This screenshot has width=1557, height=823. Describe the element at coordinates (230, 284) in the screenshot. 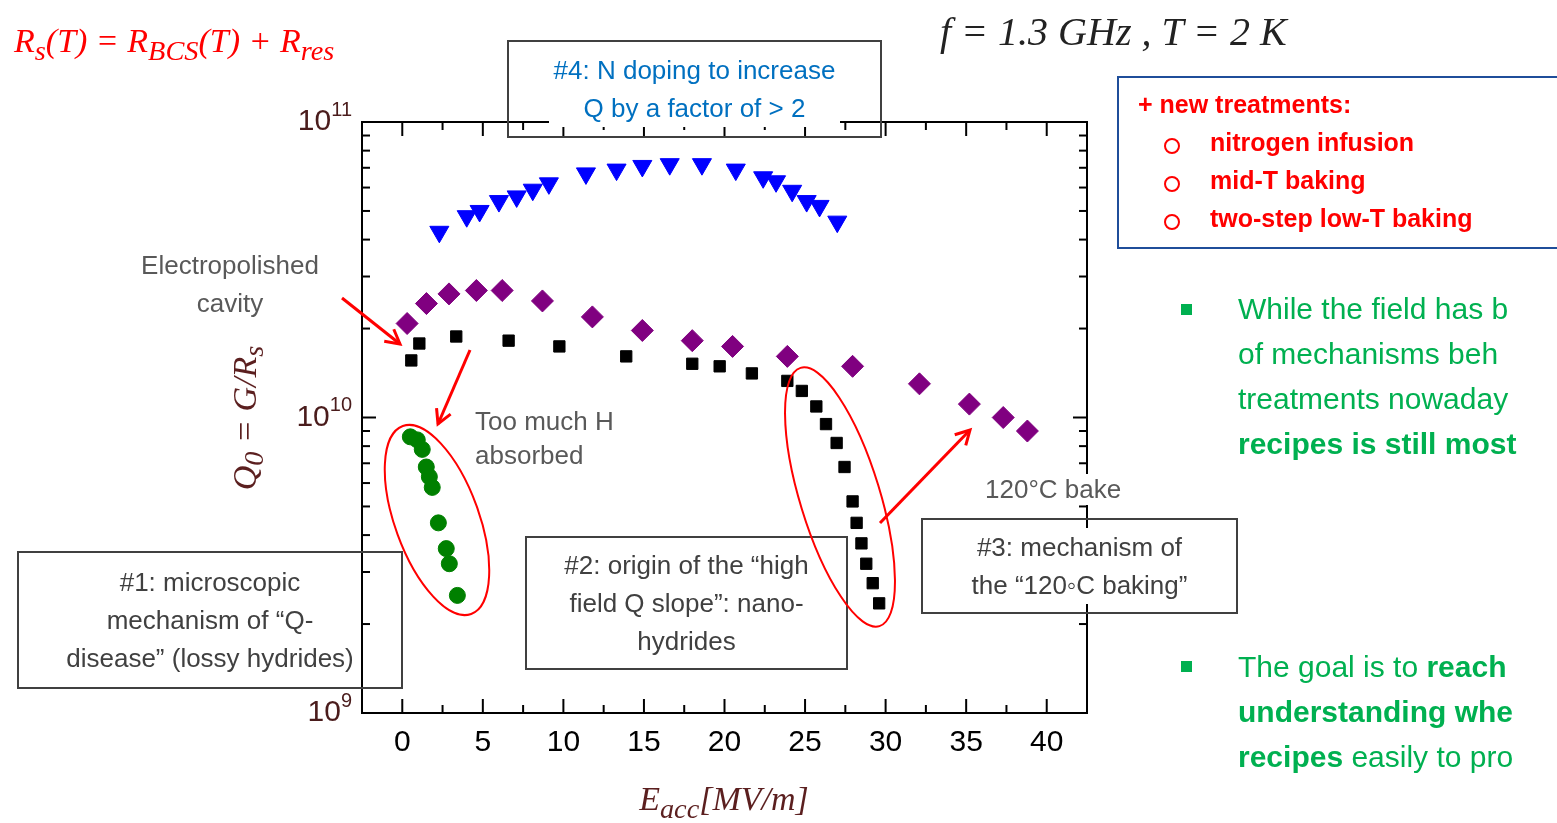

I see `text: Electropolished cavity` at that location.